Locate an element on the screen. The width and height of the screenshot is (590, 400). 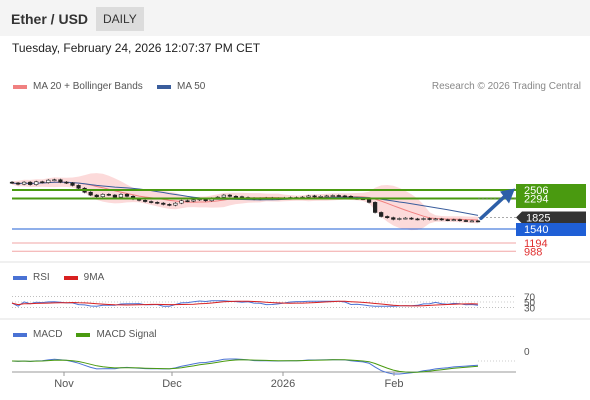
x-tick-label: 2026 is located at coordinates (283, 384).